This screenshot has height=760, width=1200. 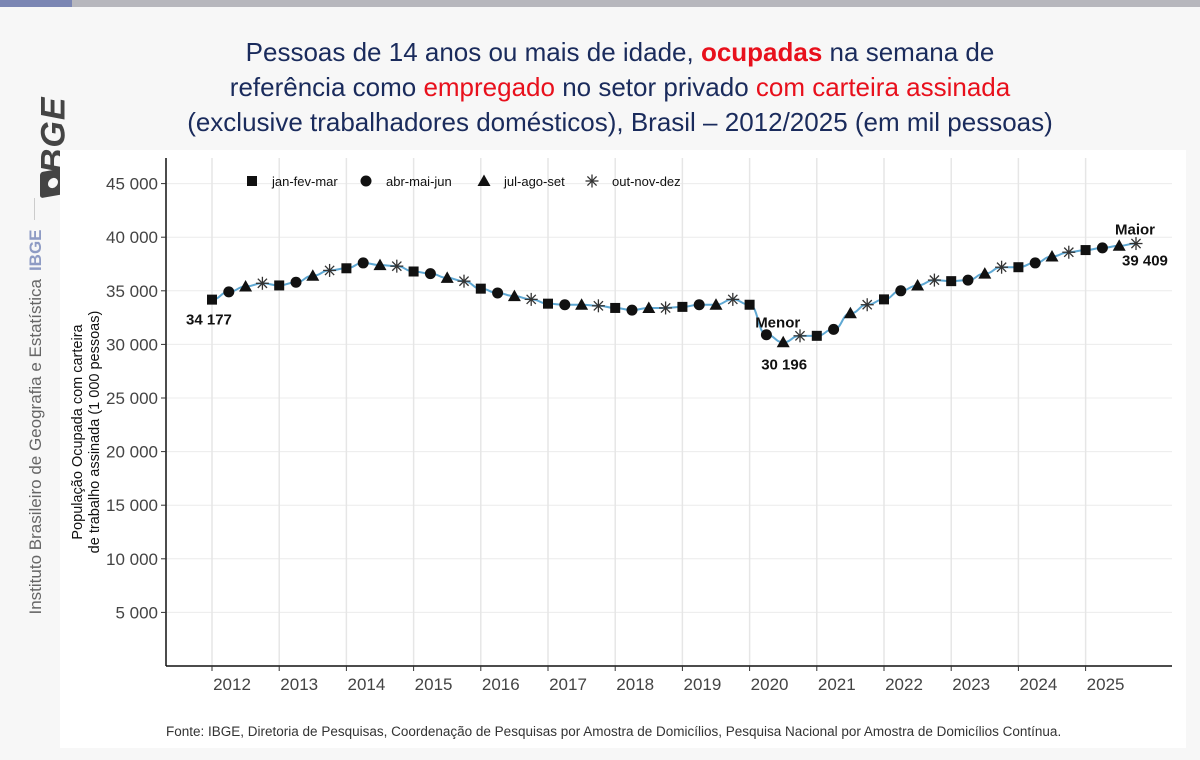 What do you see at coordinates (419, 181) in the screenshot?
I see `legend-label: abr-mai-jun` at bounding box center [419, 181].